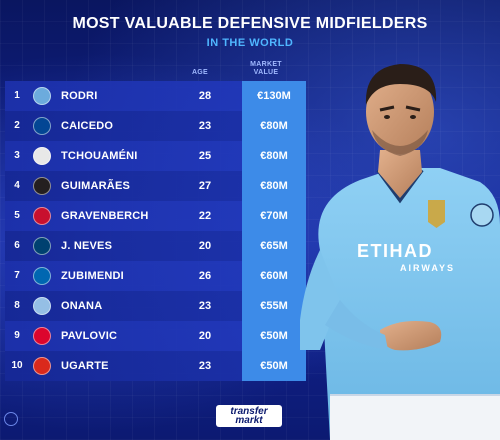 This screenshot has width=500, height=440. Describe the element at coordinates (87, 125) in the screenshot. I see `player-name: CAICEDO` at that location.